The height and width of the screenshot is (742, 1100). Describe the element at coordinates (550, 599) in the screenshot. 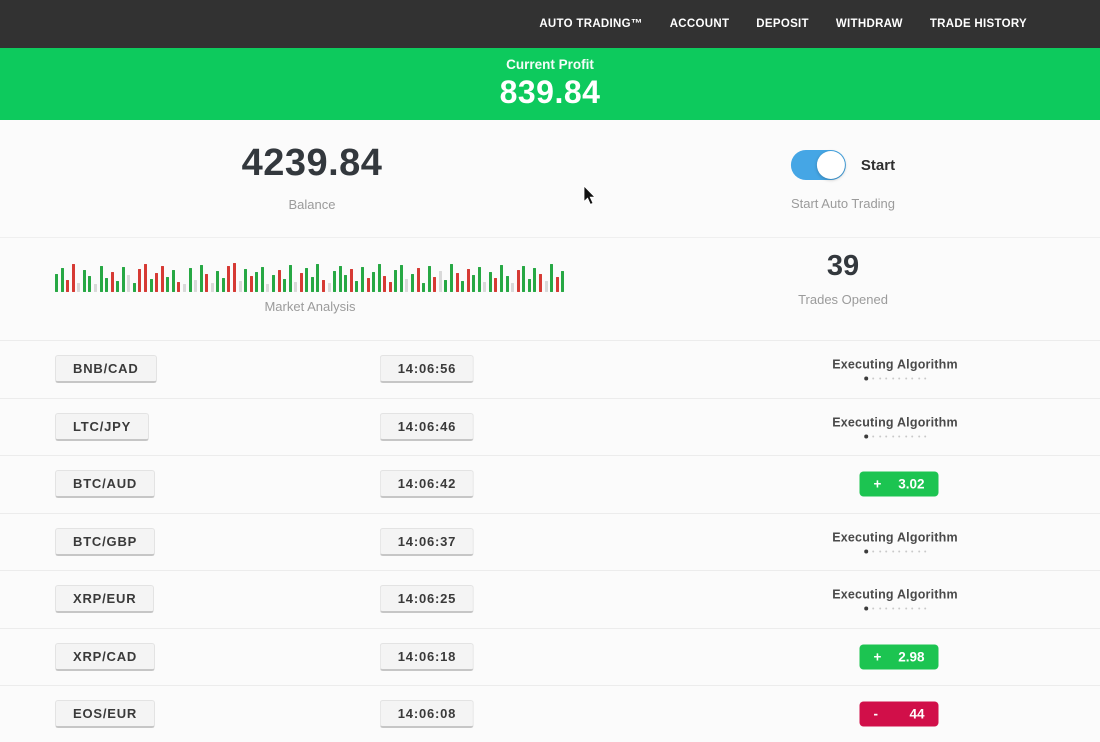

I see `trade-row: XRP/EUR 14:06:25 Executing Algorithm` at that location.